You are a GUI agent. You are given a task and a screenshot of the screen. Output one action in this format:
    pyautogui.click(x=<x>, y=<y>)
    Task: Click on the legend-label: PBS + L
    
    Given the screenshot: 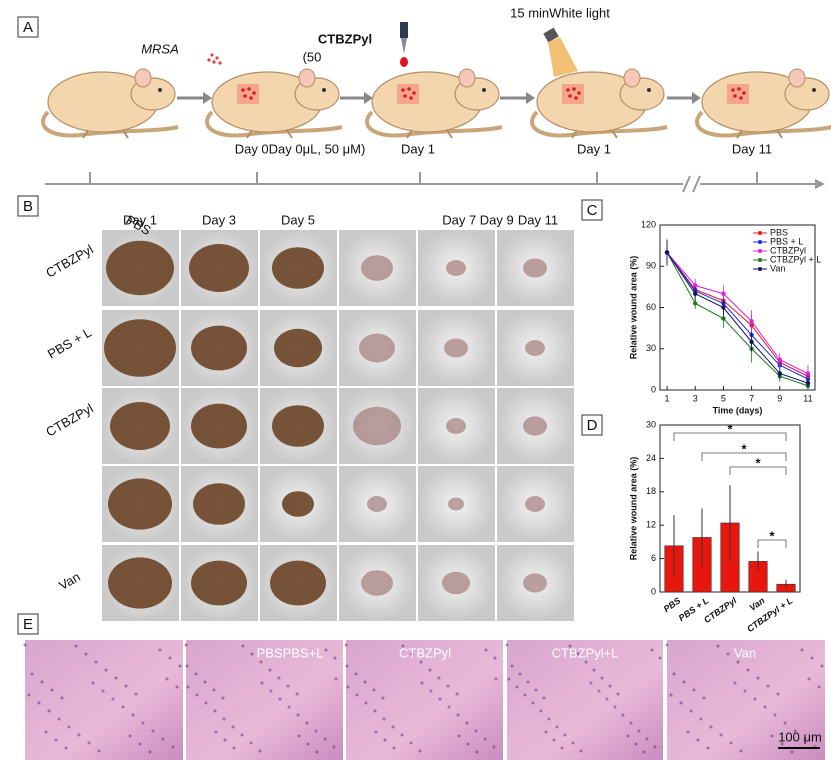 What is the action you would take?
    pyautogui.click(x=786, y=241)
    